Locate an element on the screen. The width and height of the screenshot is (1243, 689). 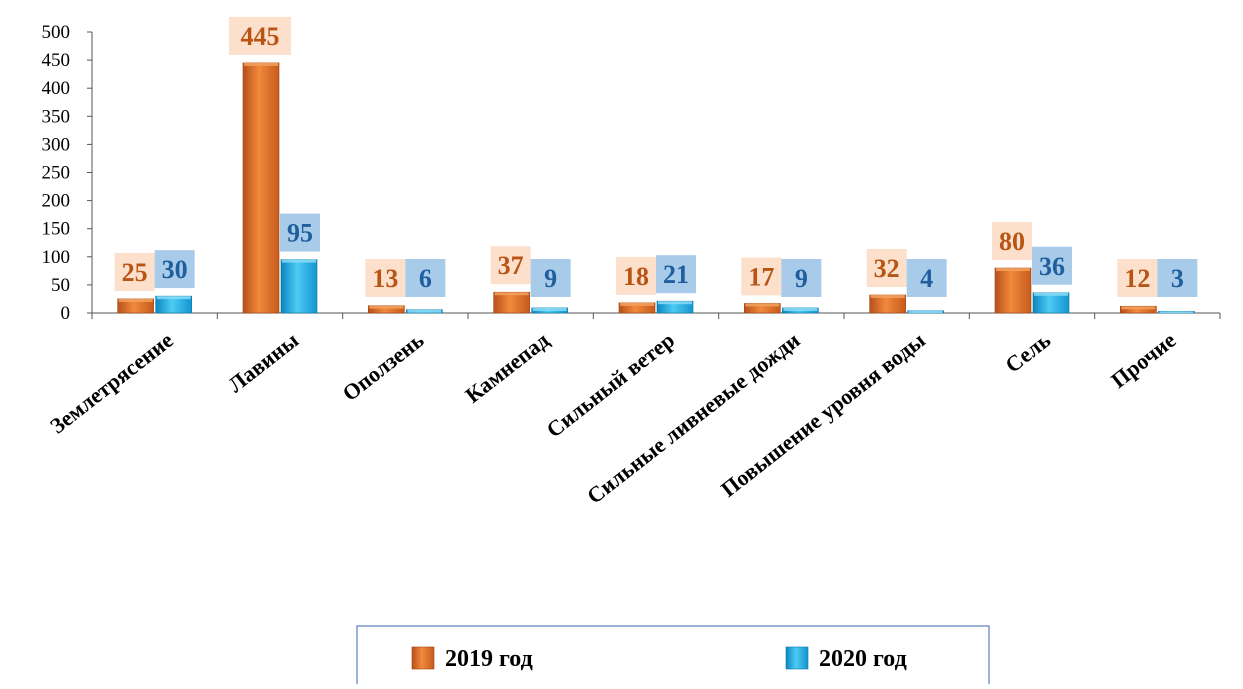
y-tick-label: 400 is located at coordinates (56, 88).